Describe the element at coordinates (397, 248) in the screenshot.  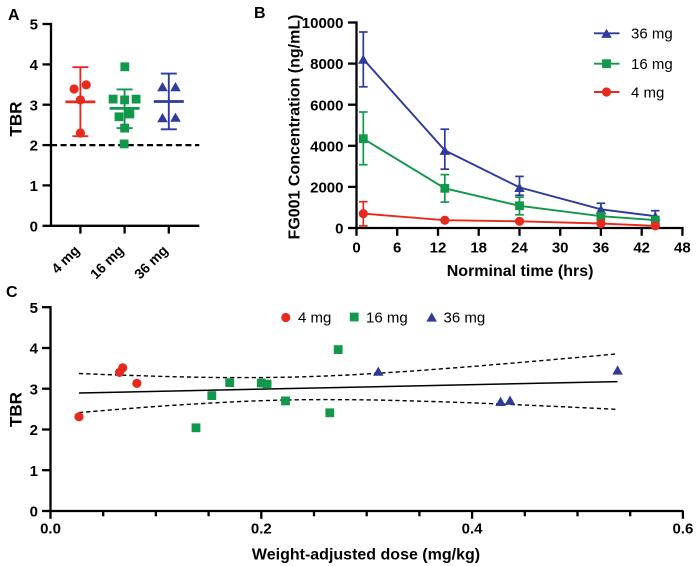
I see `svg-text: 6` at that location.